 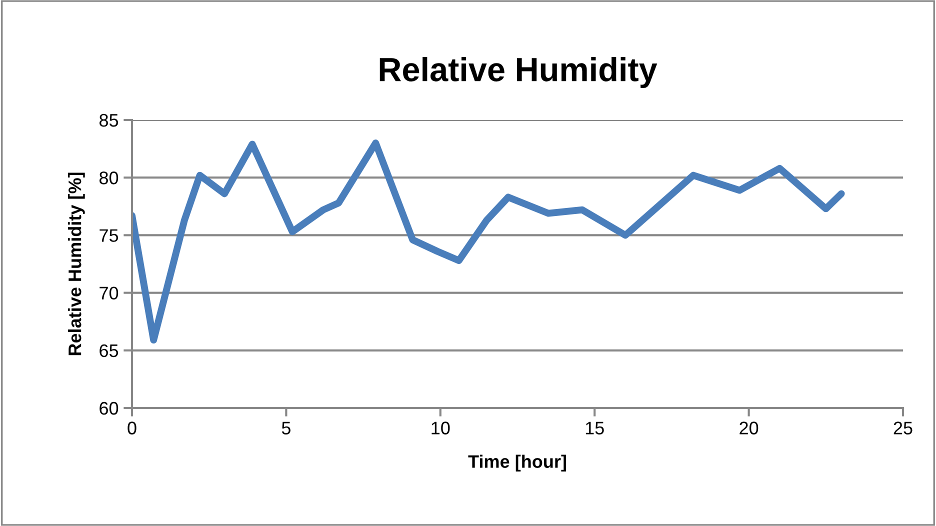 What do you see at coordinates (109, 235) in the screenshot?
I see `y-tick-label: 75` at bounding box center [109, 235].